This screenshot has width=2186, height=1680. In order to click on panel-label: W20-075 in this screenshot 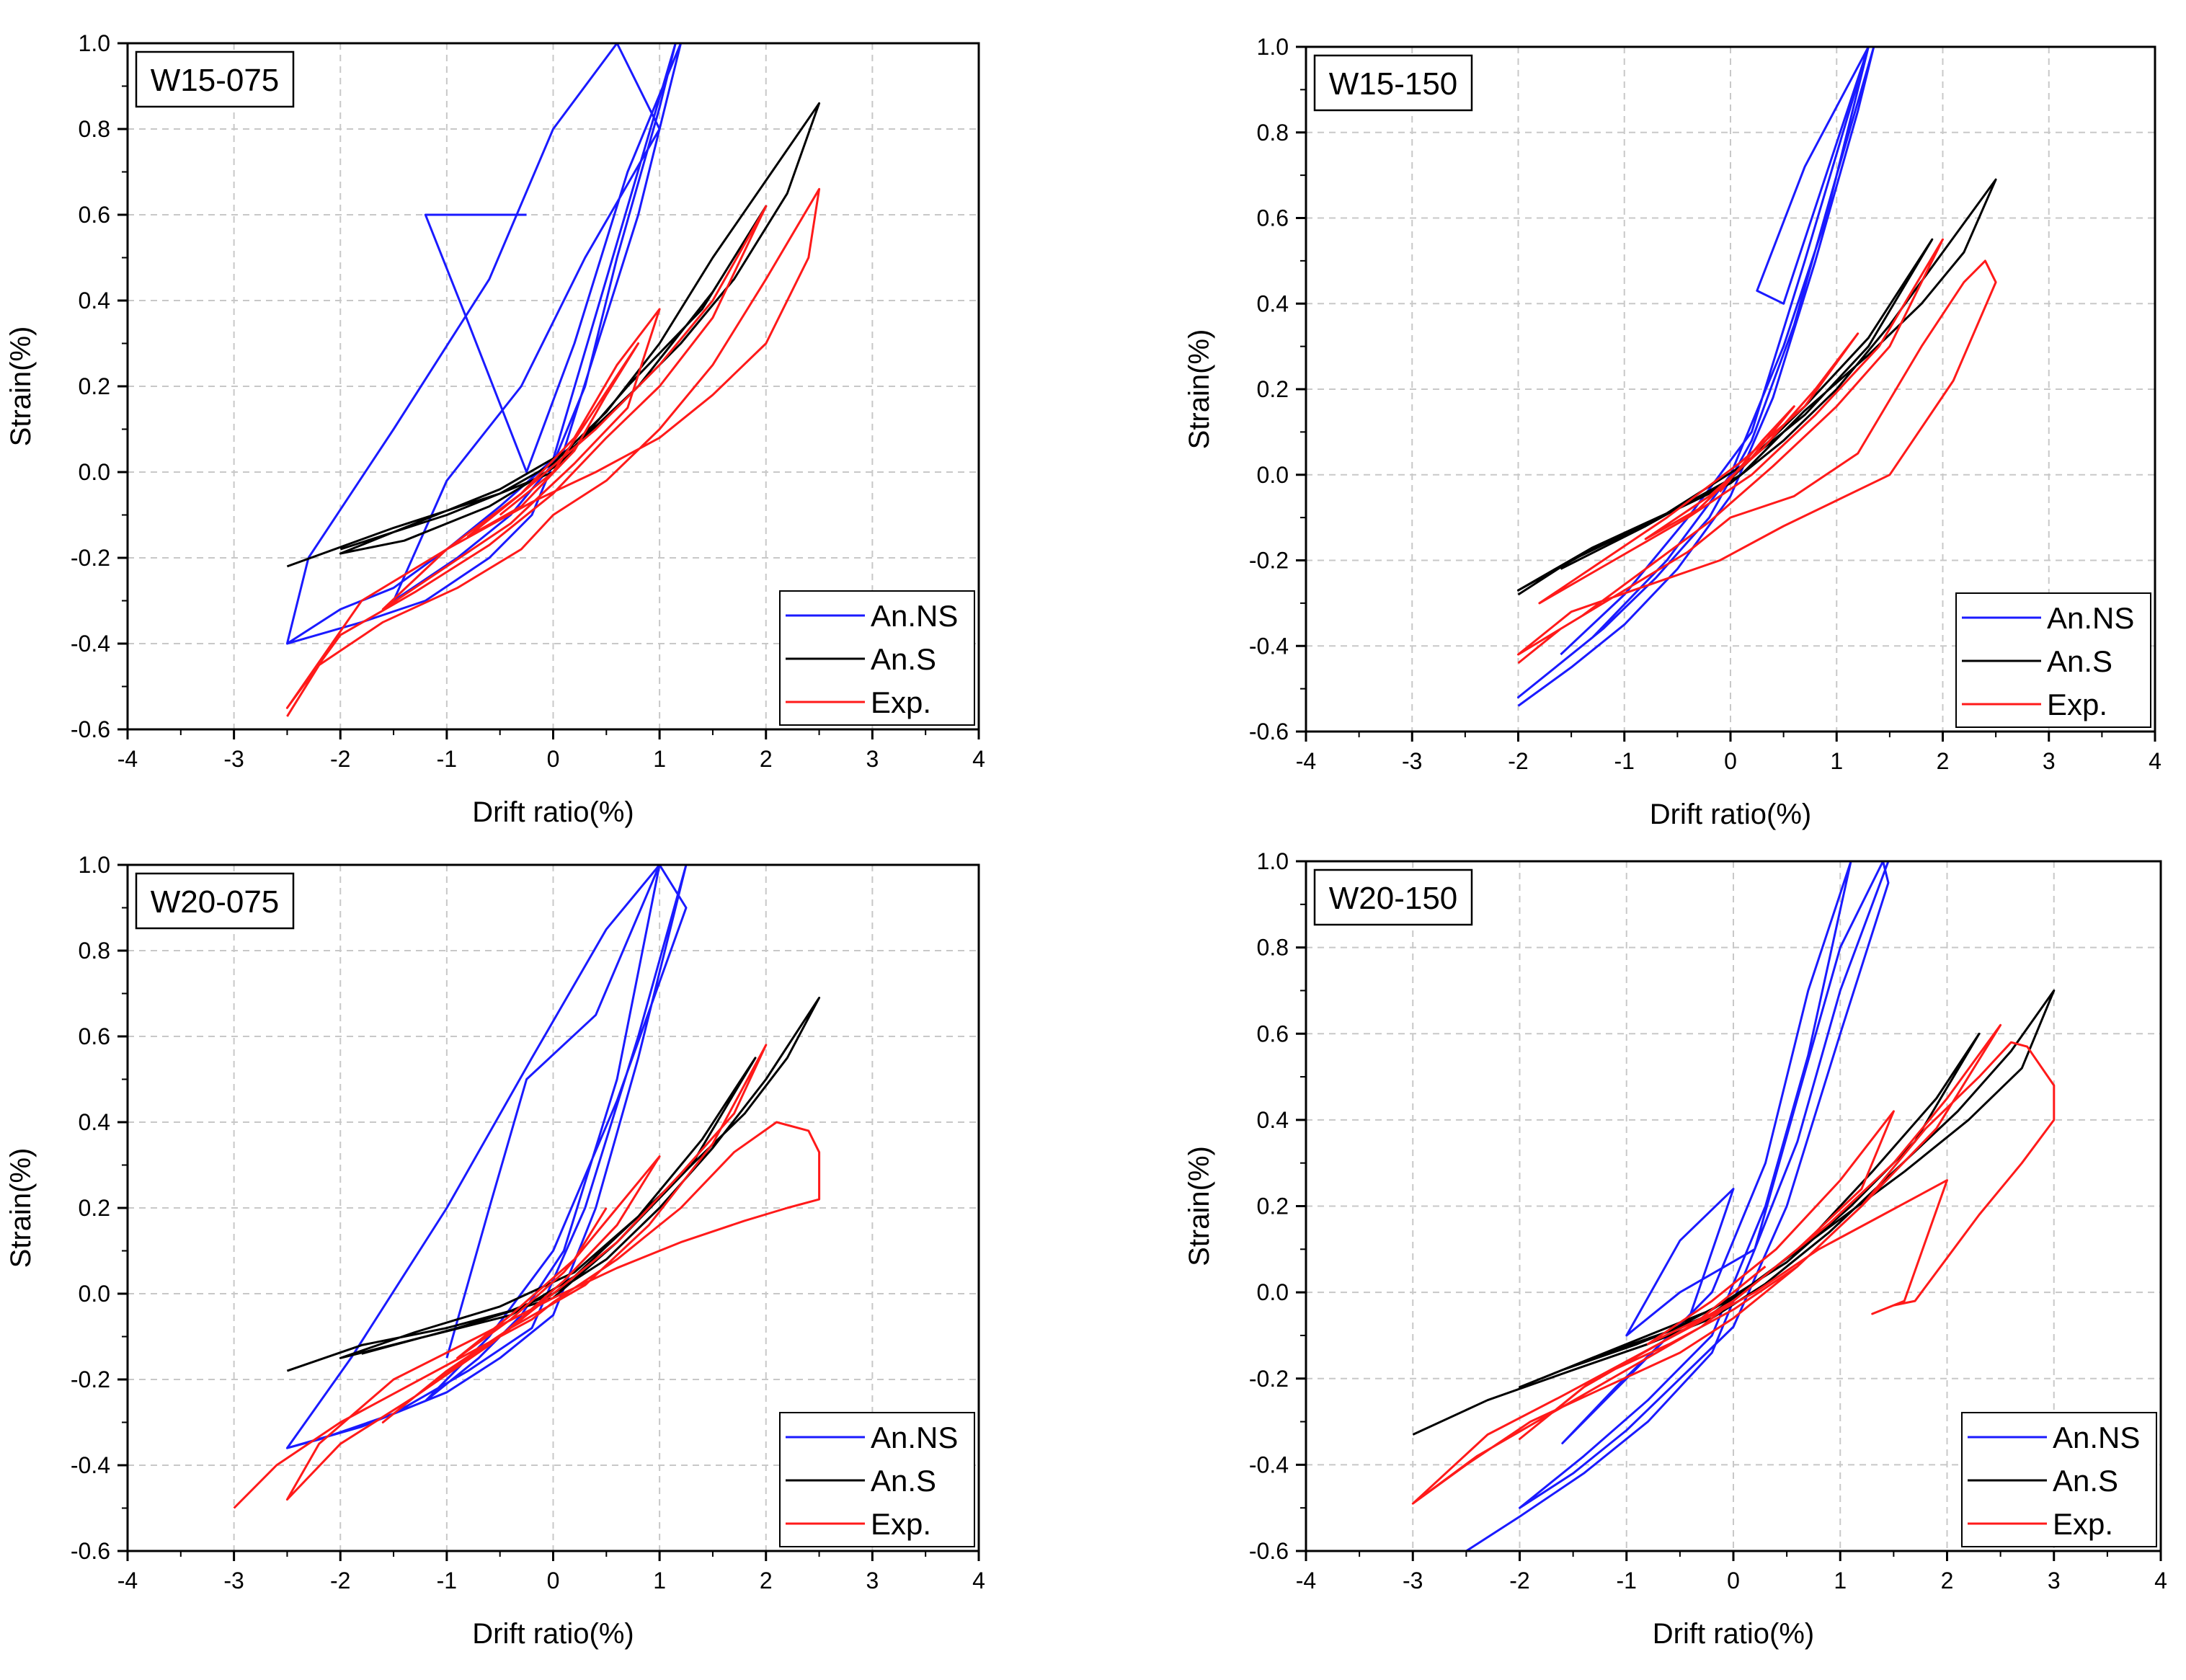, I will do `click(215, 901)`.